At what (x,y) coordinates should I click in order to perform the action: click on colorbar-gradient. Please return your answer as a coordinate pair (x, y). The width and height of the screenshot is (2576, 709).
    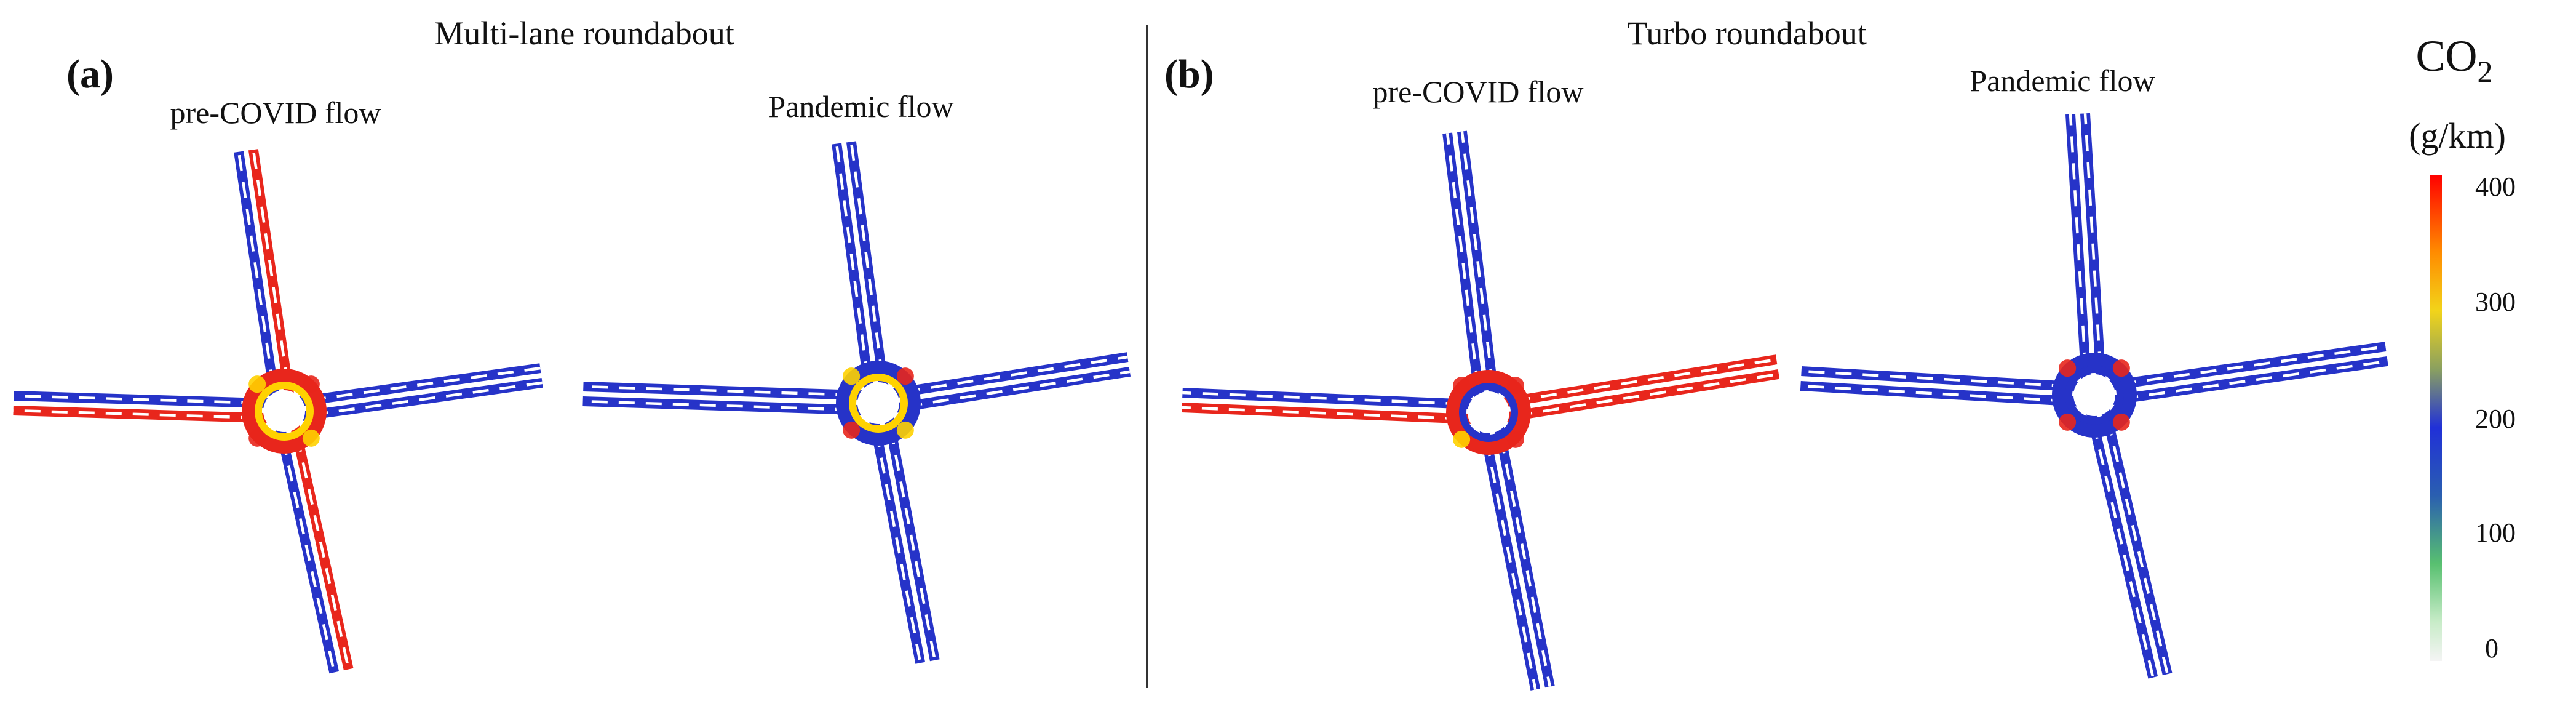
    Looking at the image, I should click on (2436, 418).